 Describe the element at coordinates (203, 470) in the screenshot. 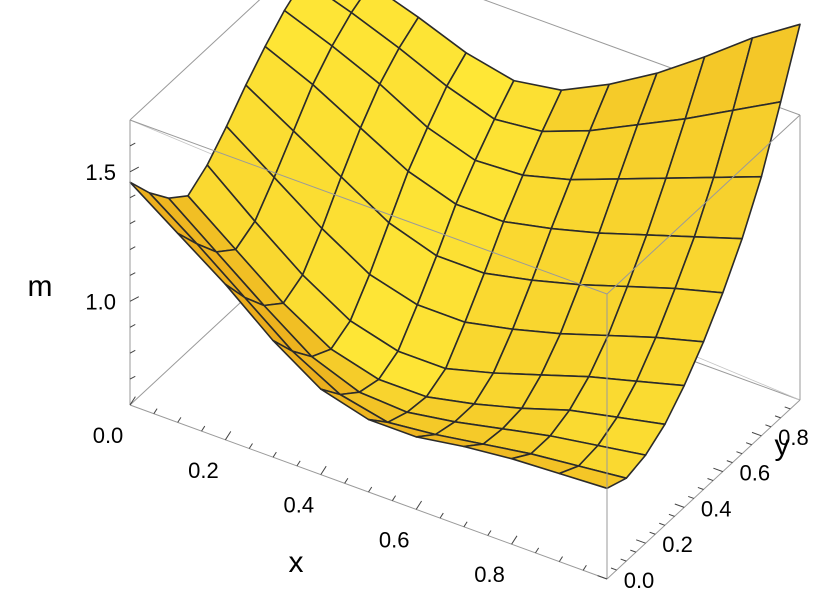

I see `x-tick-label: 0.2` at that location.